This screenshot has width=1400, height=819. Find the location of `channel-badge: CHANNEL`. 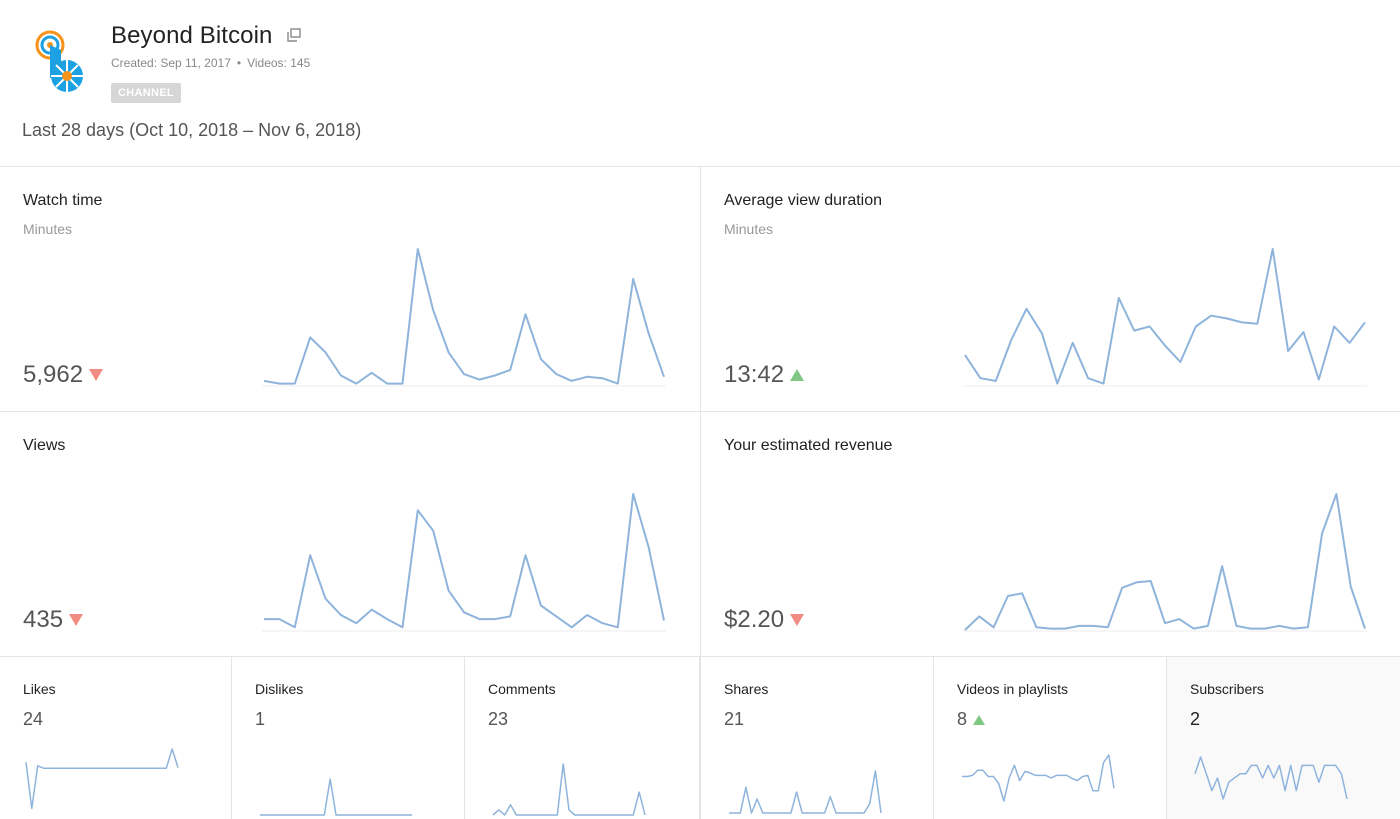

channel-badge: CHANNEL is located at coordinates (146, 93).